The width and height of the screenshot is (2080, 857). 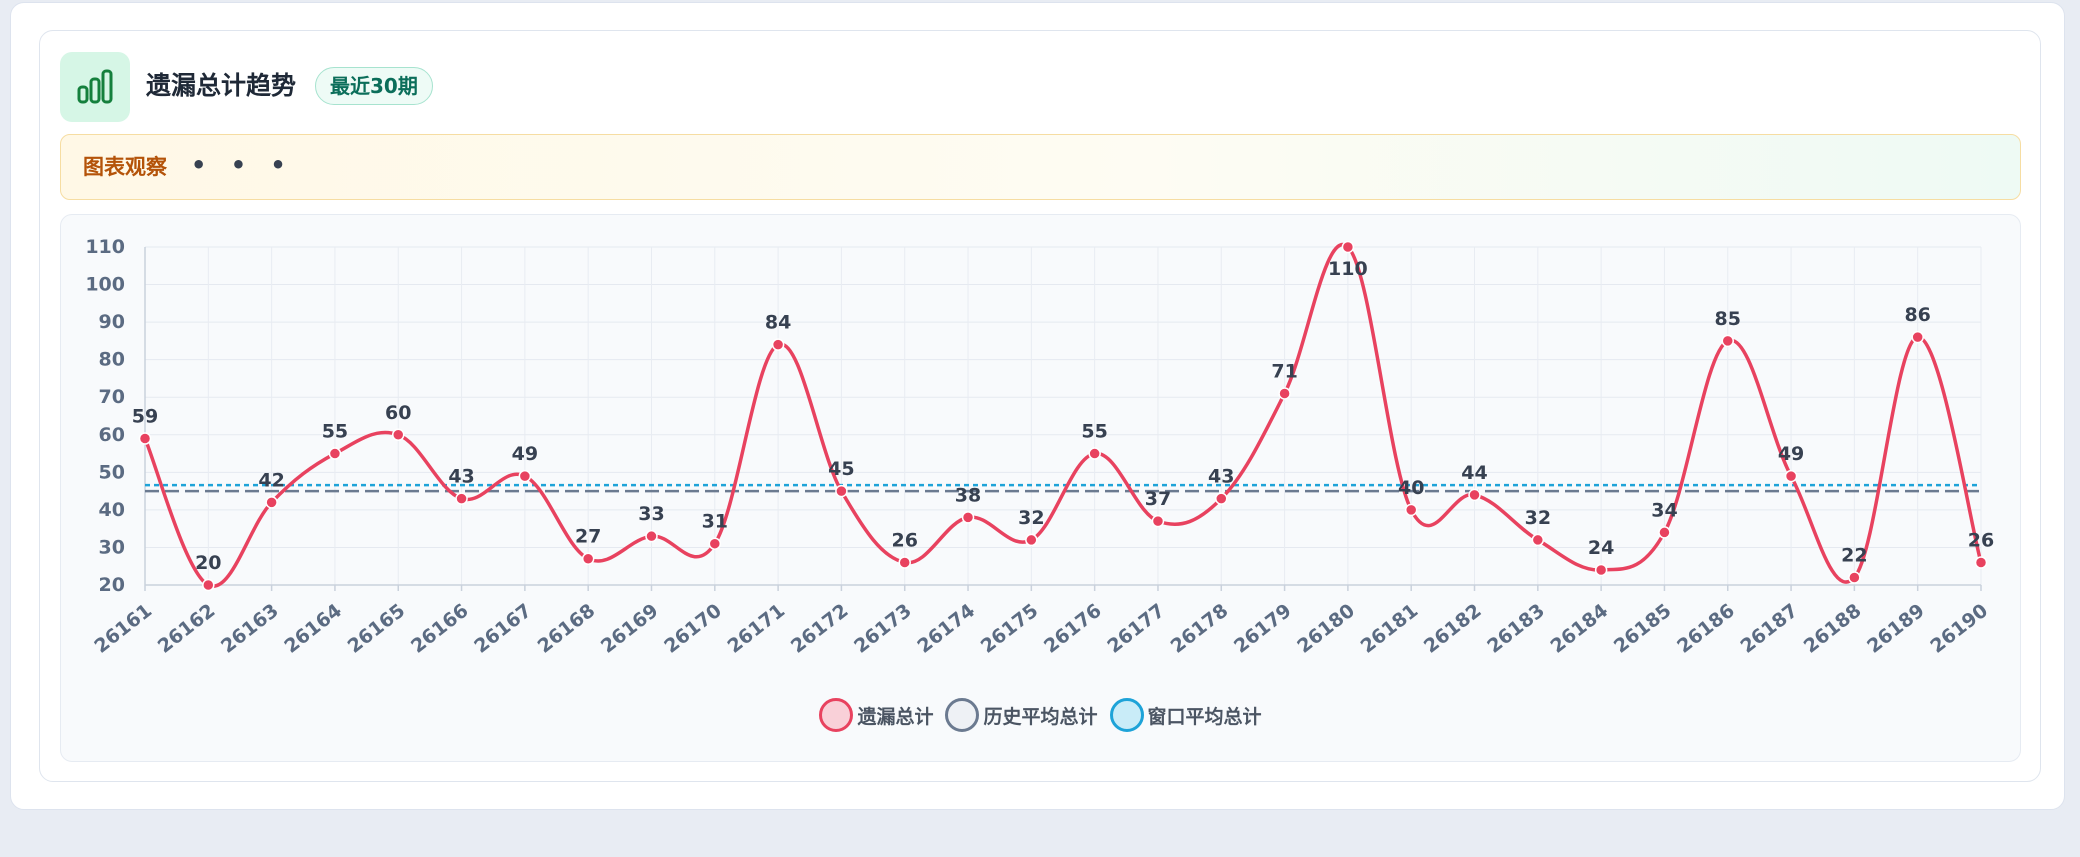 I want to click on y-tick-label: 20, so click(x=112, y=585).